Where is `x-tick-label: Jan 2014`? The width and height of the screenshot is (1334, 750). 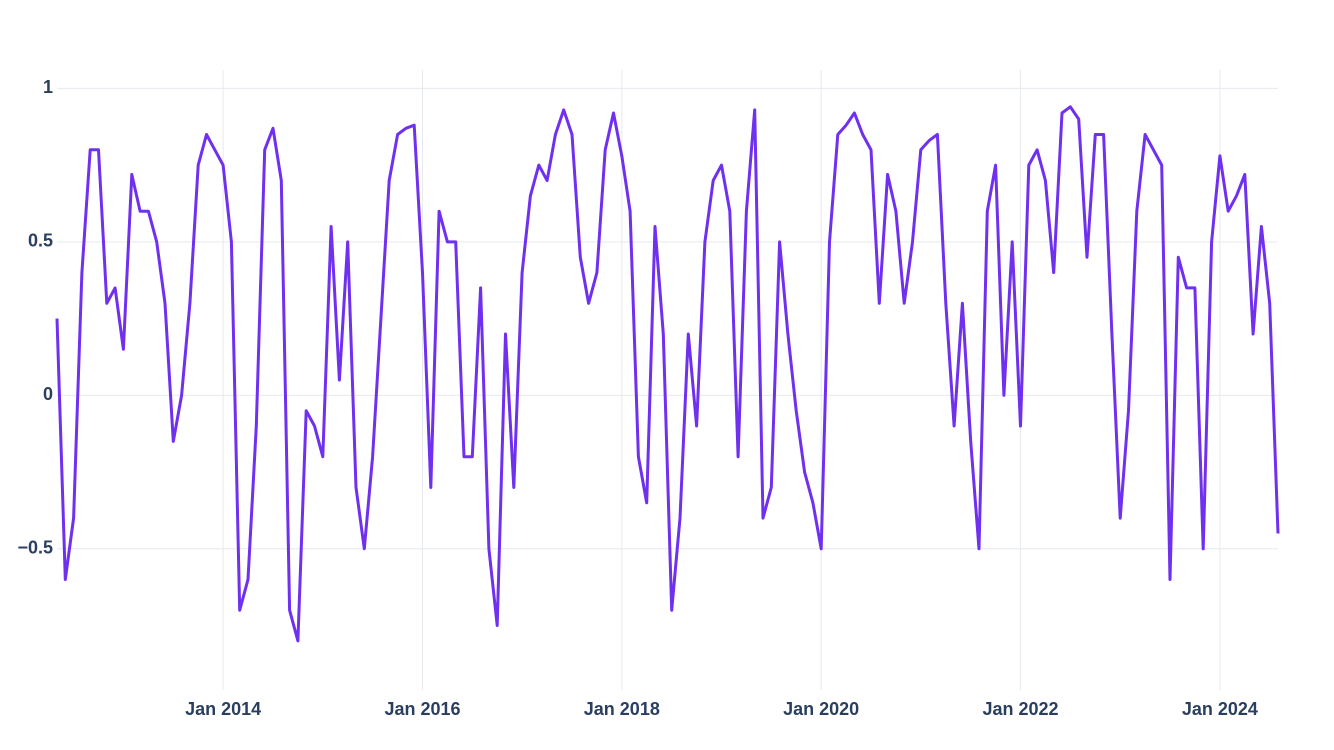 x-tick-label: Jan 2014 is located at coordinates (223, 709).